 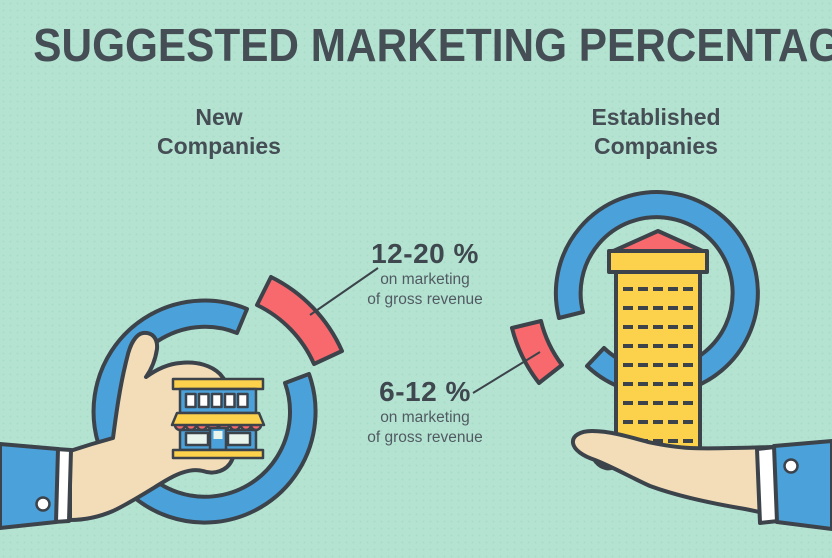 What do you see at coordinates (658, 365) in the screenshot?
I see `tower-window-rows` at bounding box center [658, 365].